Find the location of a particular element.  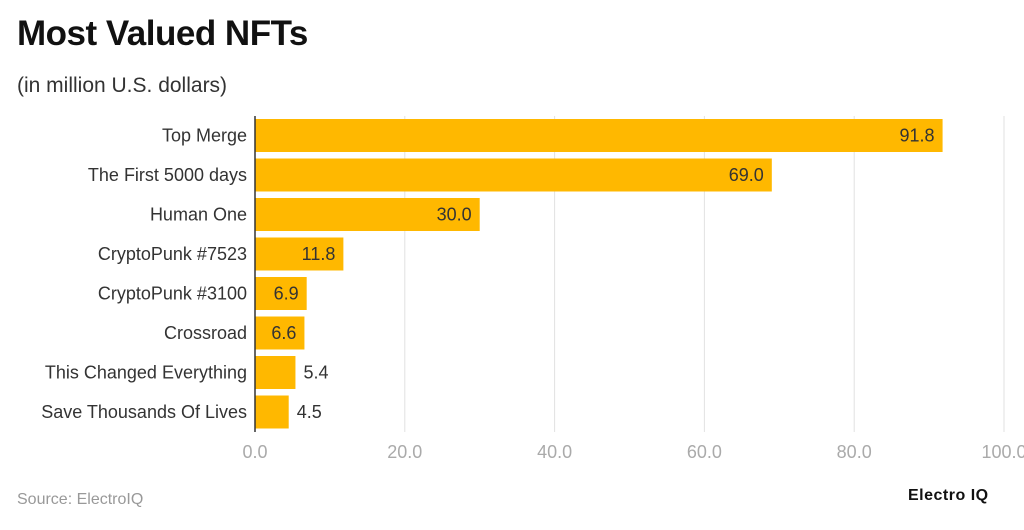

electroiq-logo: Electro IQ is located at coordinates (948, 495).